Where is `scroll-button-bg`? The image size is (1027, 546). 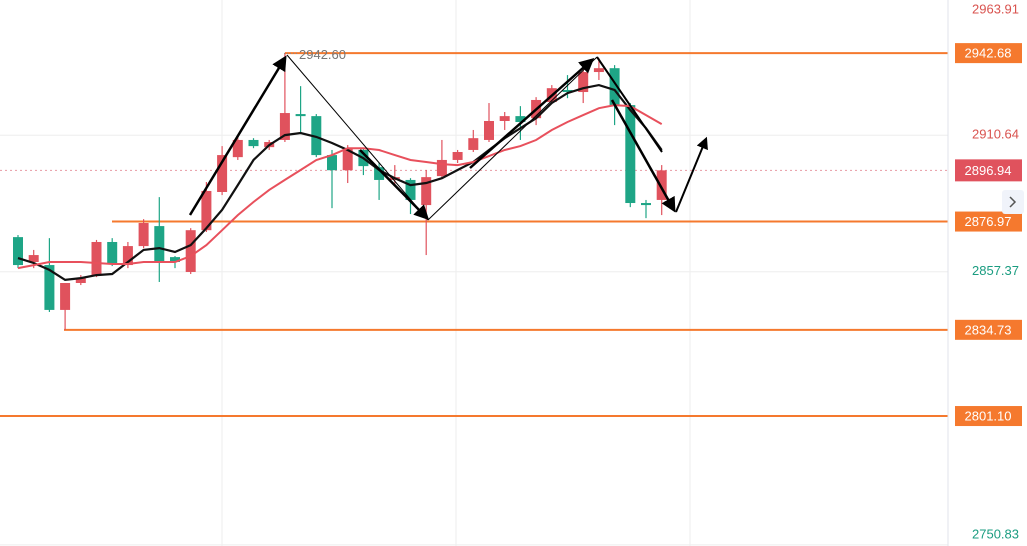
scroll-button-bg is located at coordinates (1013, 202).